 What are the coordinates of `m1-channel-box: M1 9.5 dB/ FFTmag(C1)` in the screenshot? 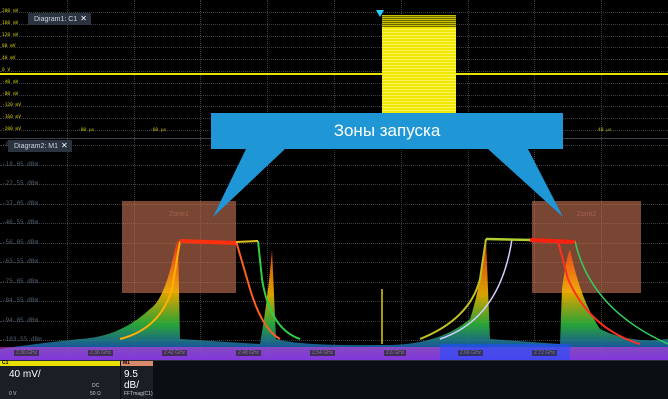 It's located at (137, 380).